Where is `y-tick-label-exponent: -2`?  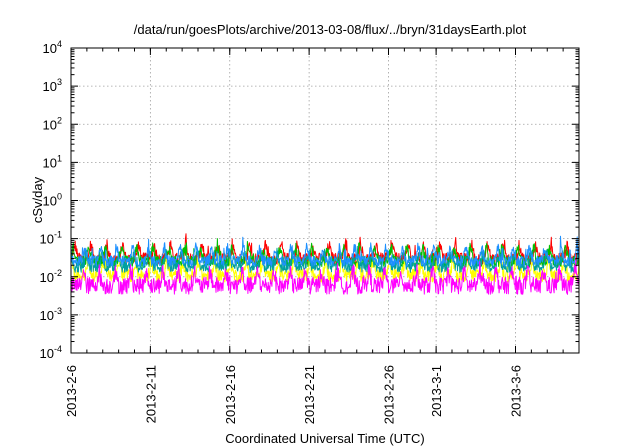 y-tick-label-exponent: -2 is located at coordinates (58, 273).